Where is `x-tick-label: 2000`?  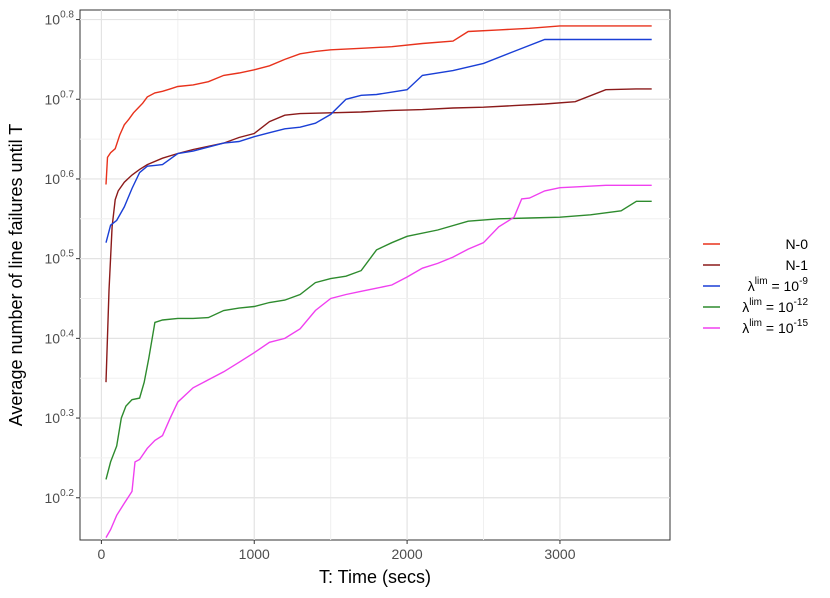
x-tick-label: 2000 is located at coordinates (407, 554).